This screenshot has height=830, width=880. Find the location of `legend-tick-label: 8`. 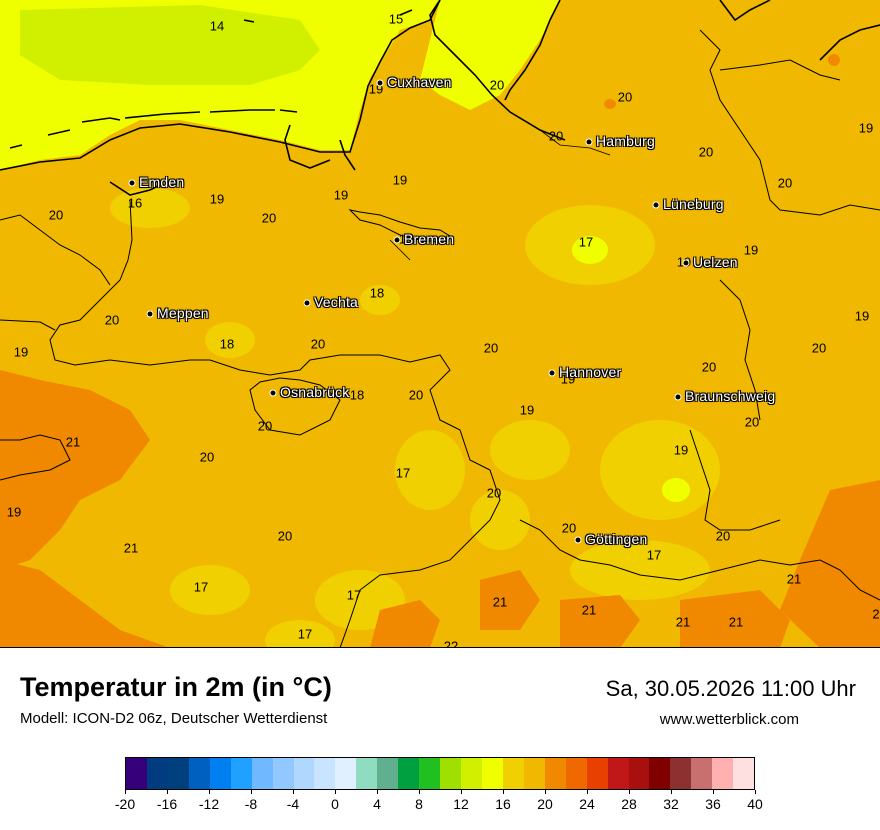

legend-tick-label: 8 is located at coordinates (419, 804).